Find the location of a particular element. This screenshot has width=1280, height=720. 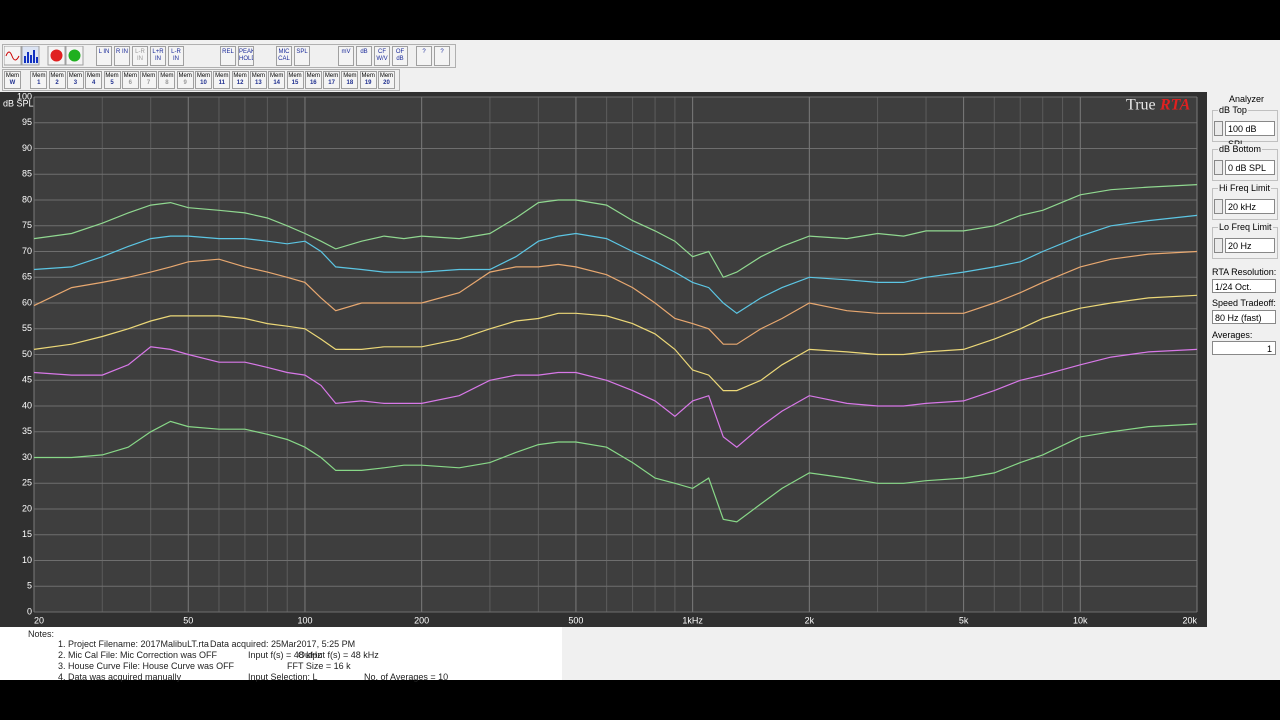

memory-button: Mem 6 is located at coordinates (130, 80).